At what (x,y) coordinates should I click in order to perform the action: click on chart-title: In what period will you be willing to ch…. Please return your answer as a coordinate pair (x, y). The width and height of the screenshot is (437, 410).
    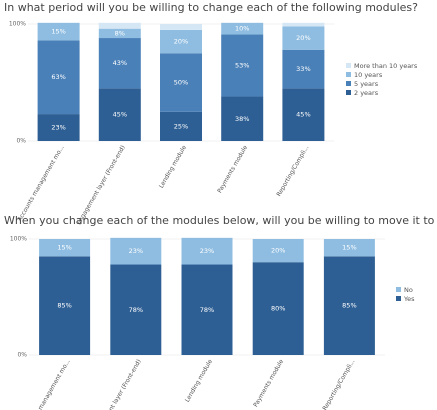
    Looking at the image, I should click on (211, 7).